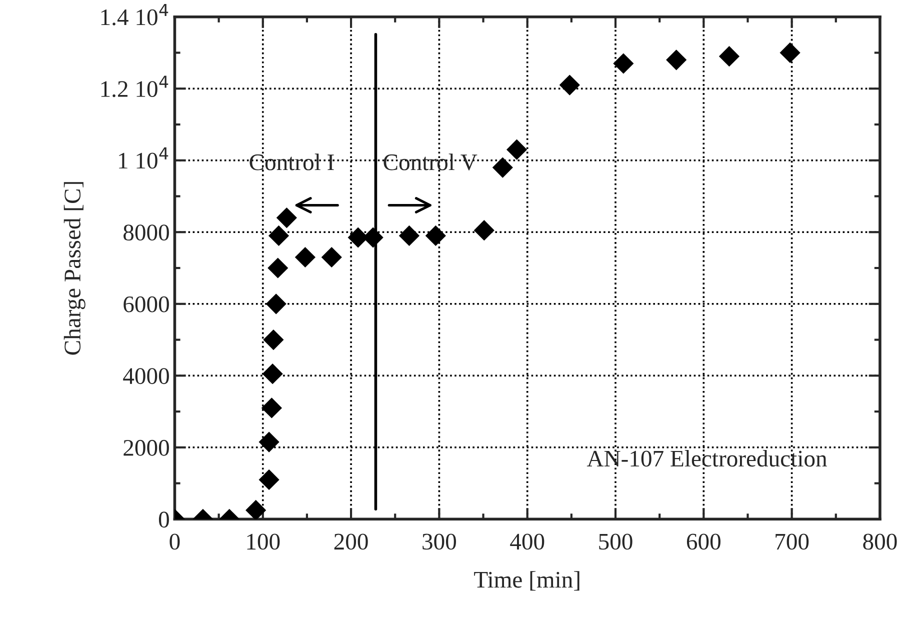 The height and width of the screenshot is (624, 910). I want to click on y-tick-label: 6000, so click(146, 304).